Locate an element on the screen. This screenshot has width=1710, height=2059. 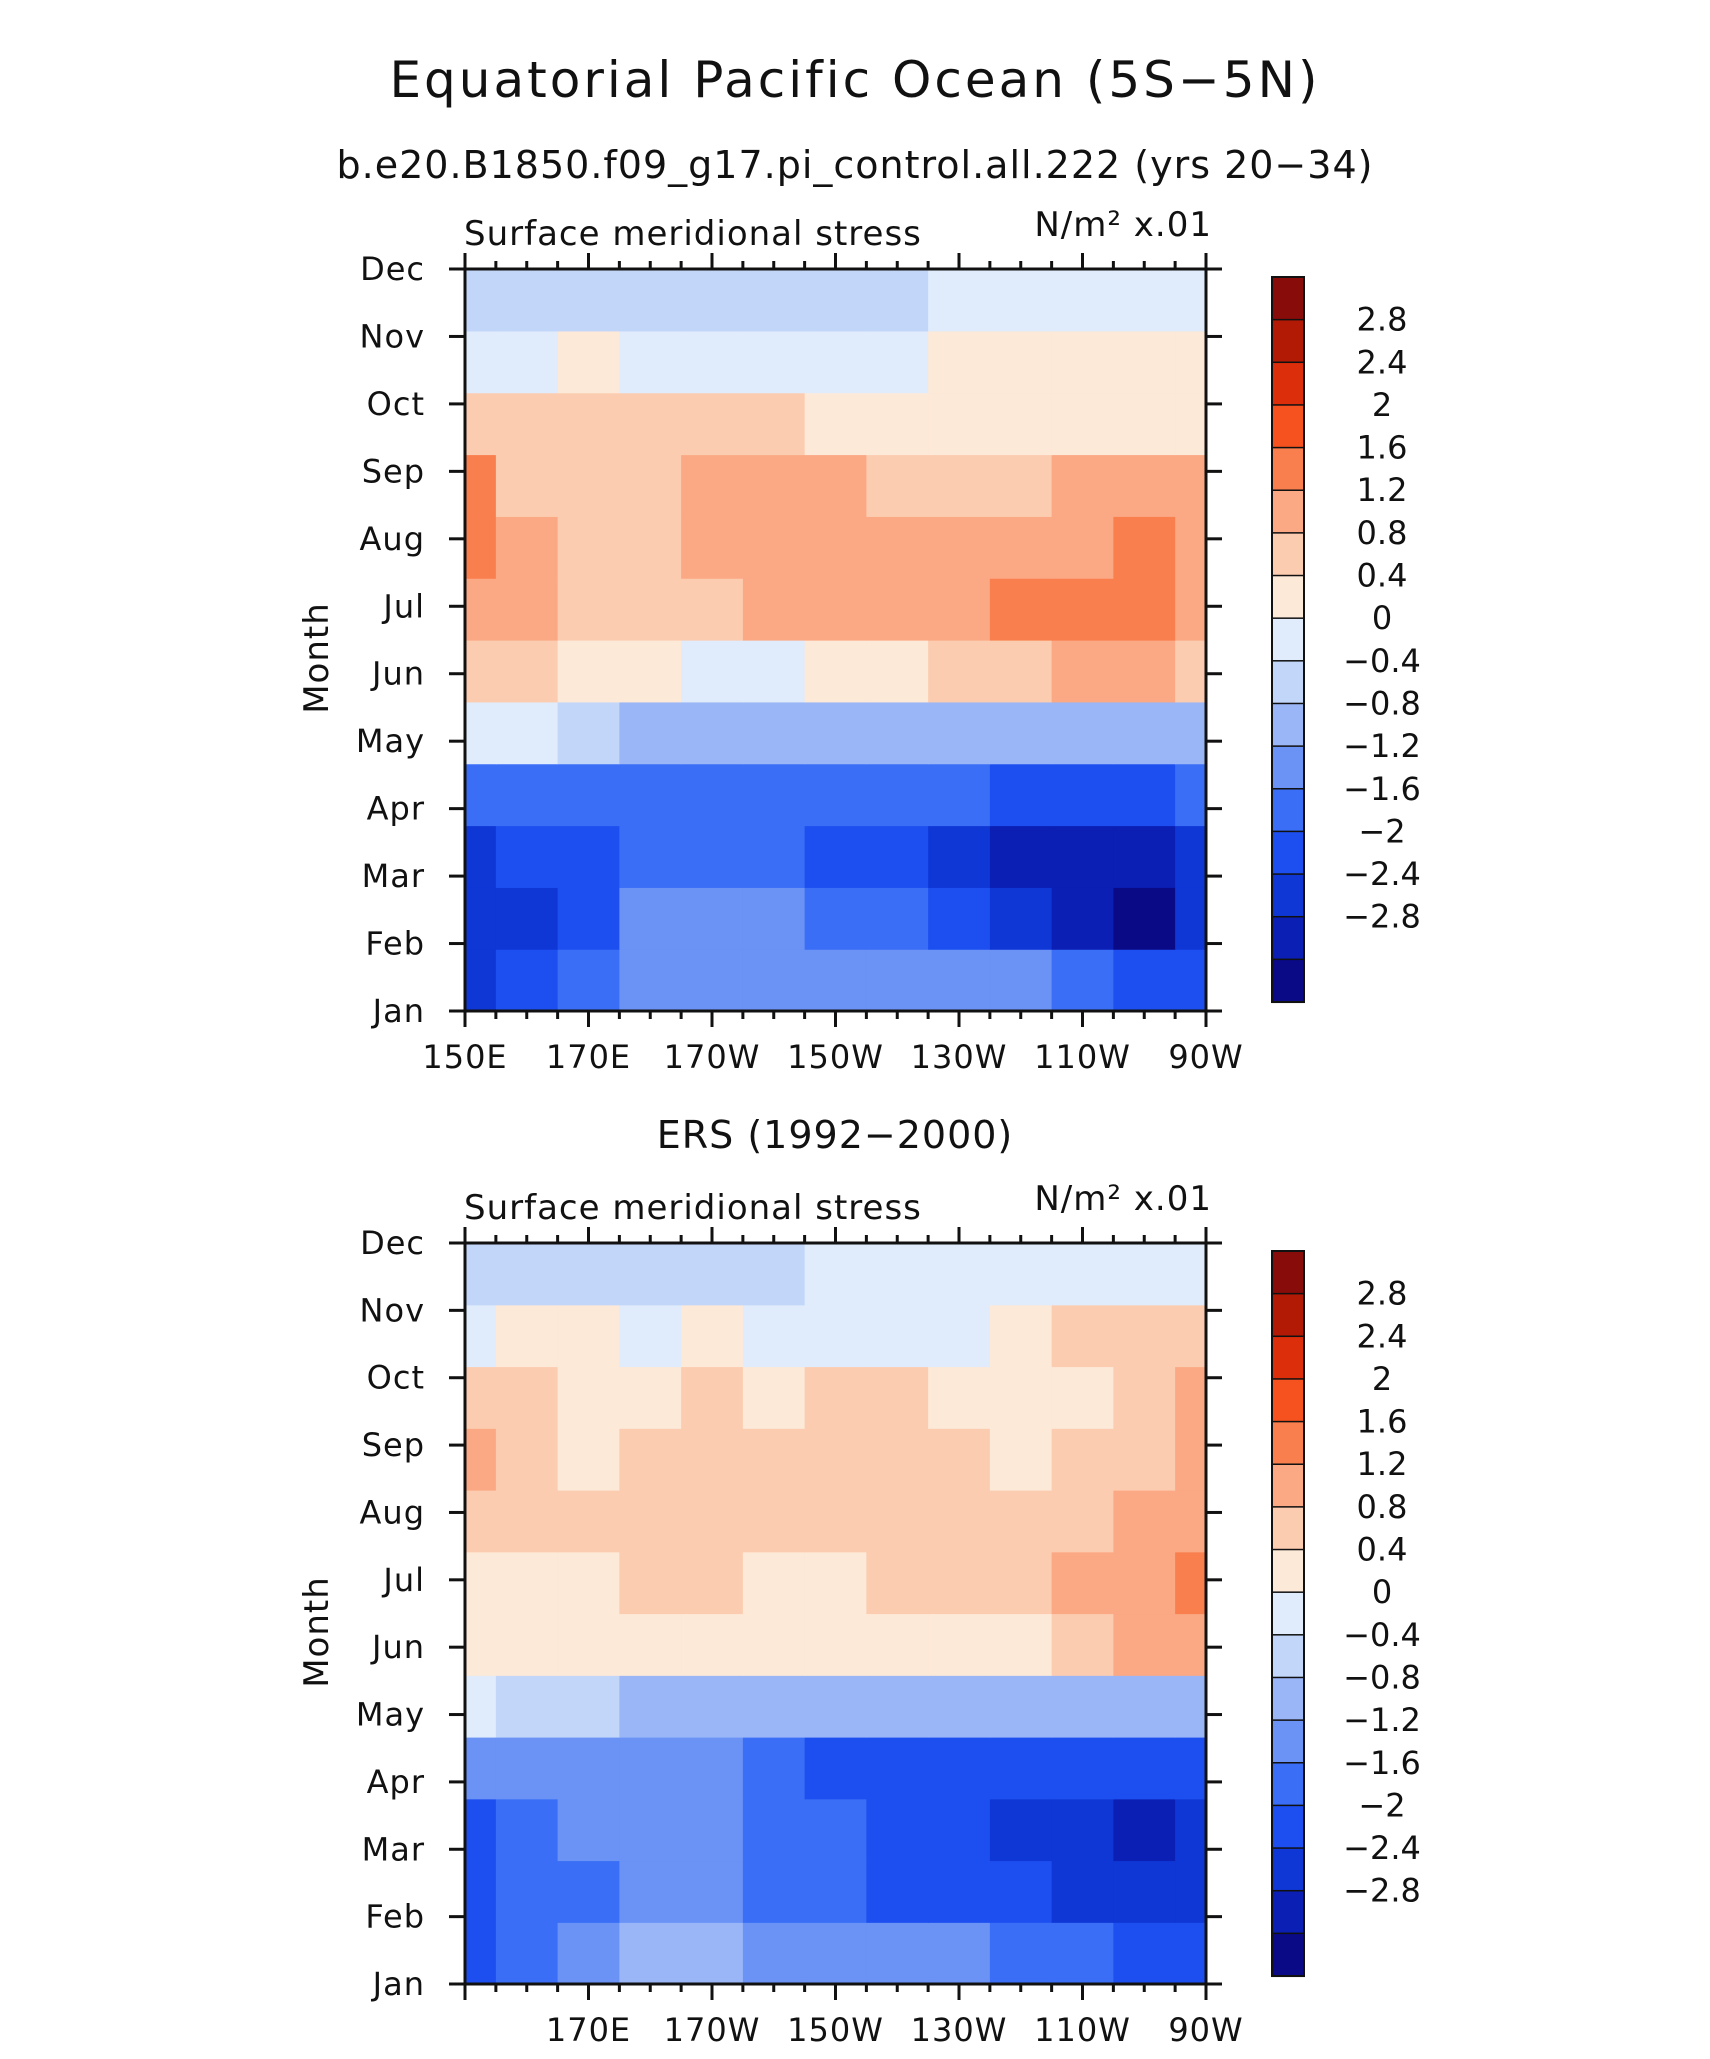
colorbar-label: 1.6 is located at coordinates (1382, 1422).